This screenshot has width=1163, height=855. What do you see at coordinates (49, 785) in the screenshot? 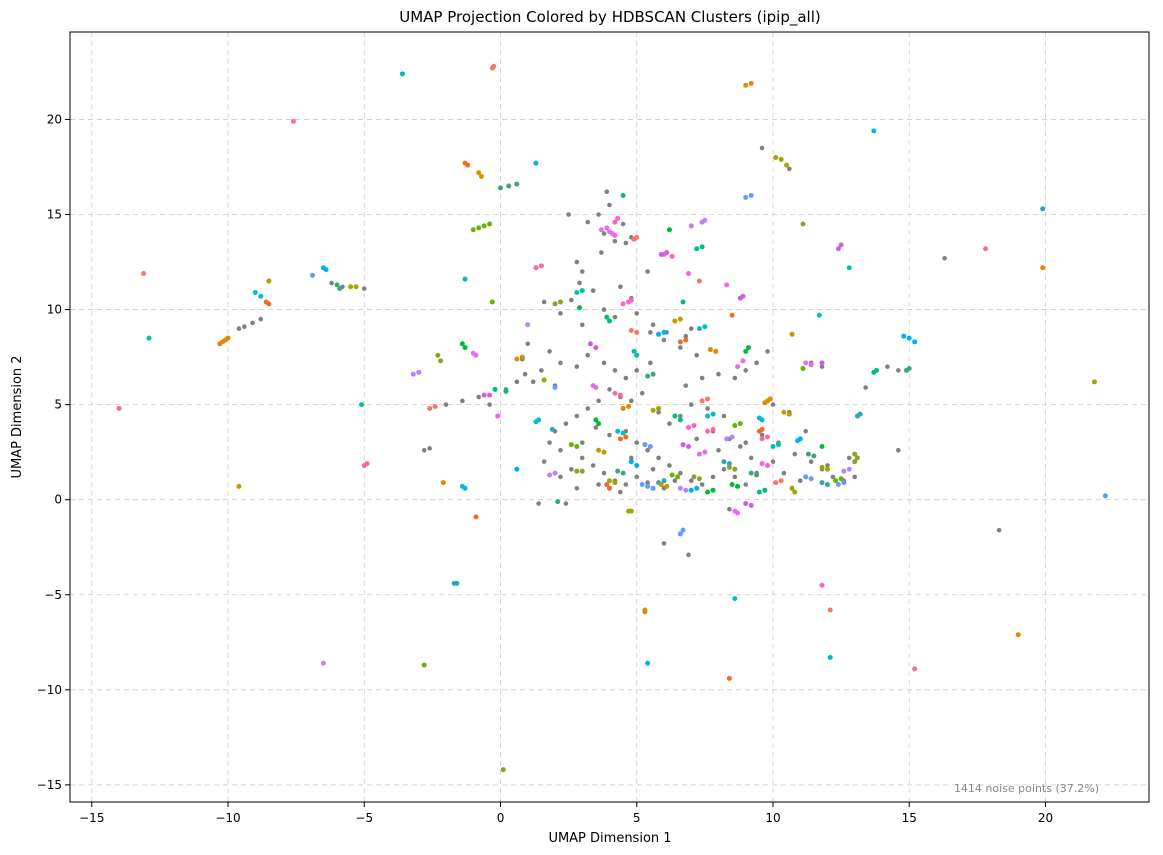
I see `y-tick-label: −15` at bounding box center [49, 785].